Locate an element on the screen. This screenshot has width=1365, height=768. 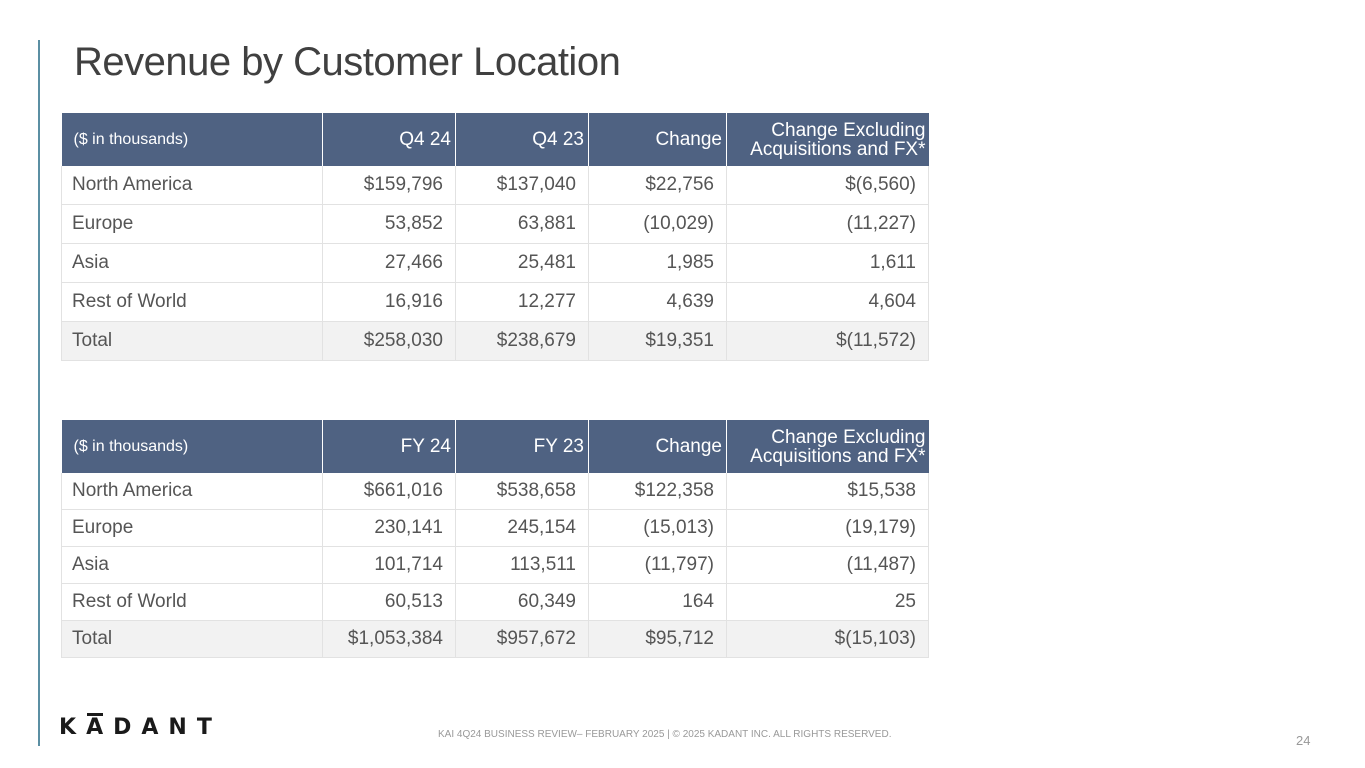
value-cell: $238,679 is located at coordinates (522, 341).